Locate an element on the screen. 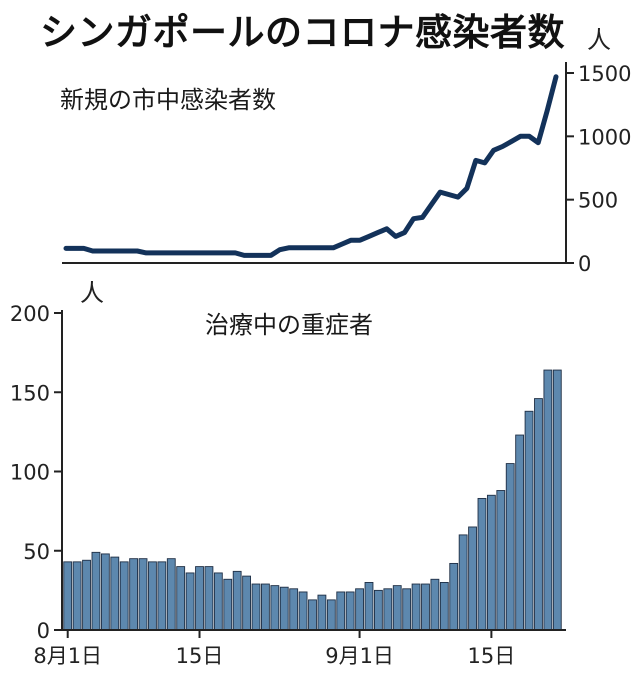  line-chart-y-ticks: 0 500 1000 1500 is located at coordinates (598, 169).